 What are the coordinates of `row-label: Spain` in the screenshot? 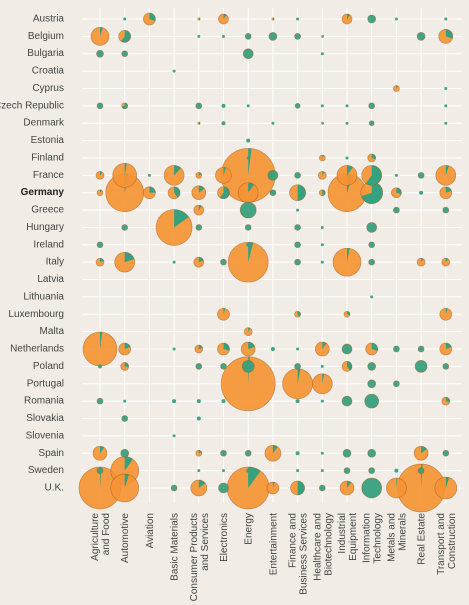 It's located at (51, 453).